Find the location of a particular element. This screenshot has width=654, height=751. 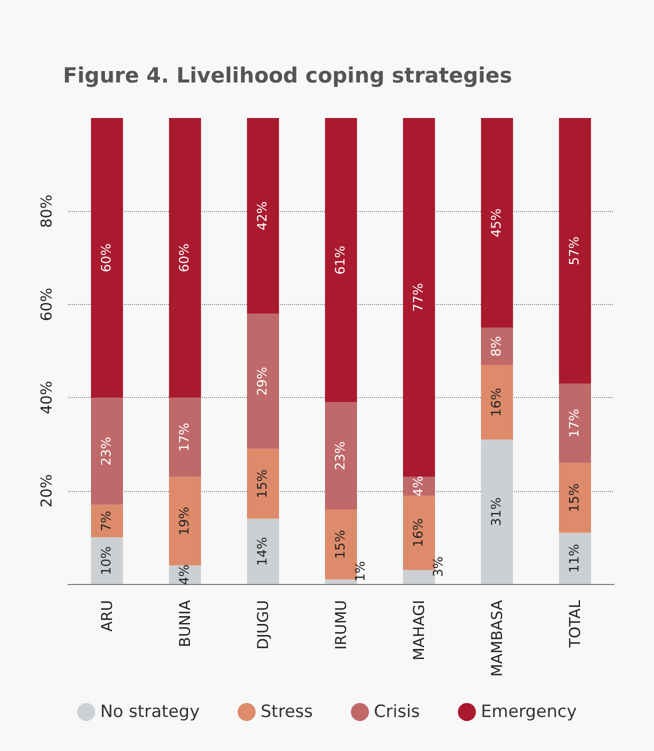

data-label: 19% is located at coordinates (185, 521).